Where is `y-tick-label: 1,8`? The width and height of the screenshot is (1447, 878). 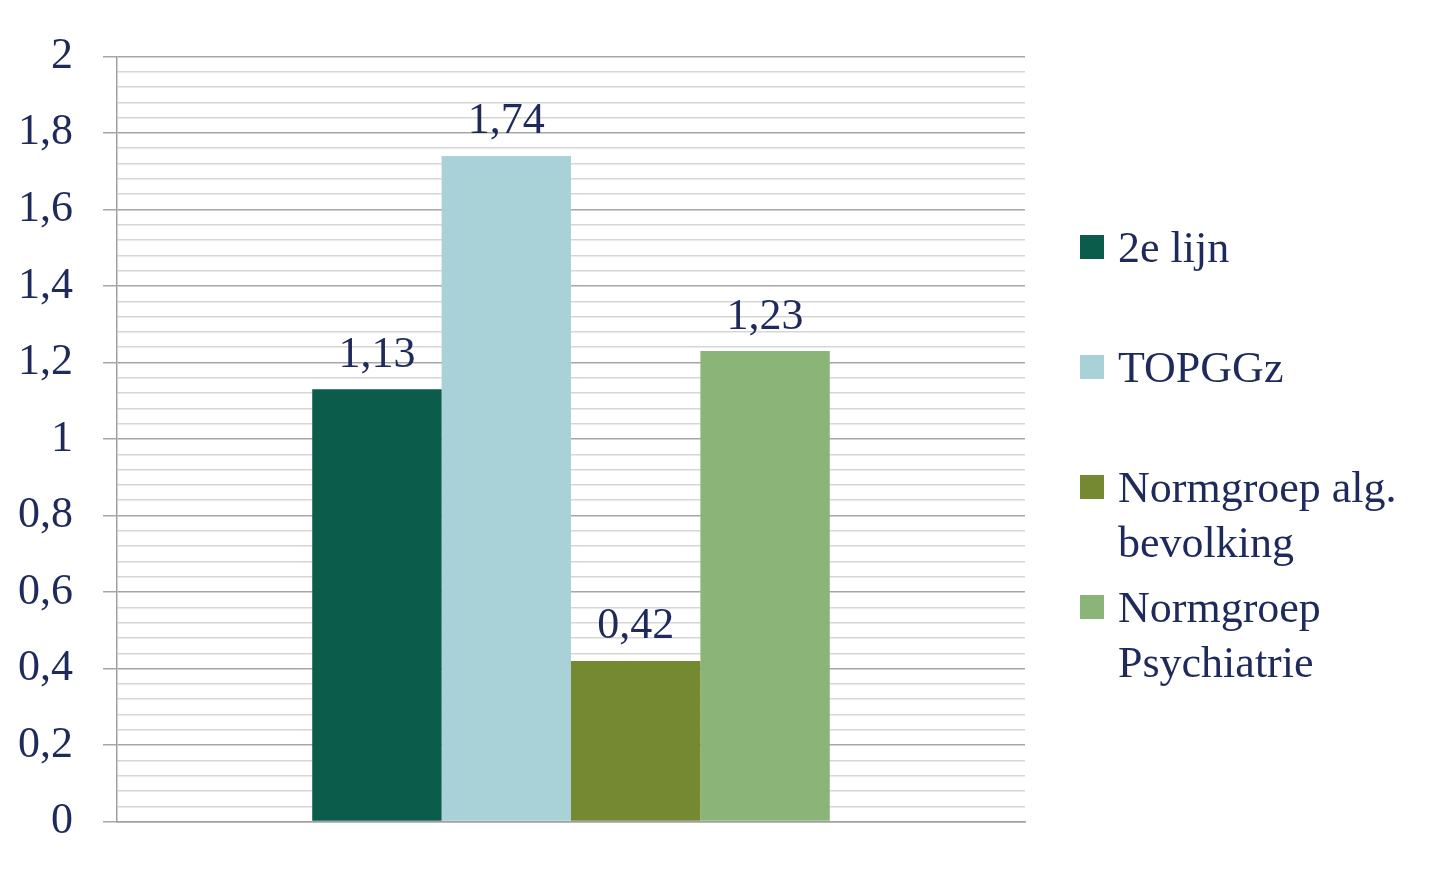
y-tick-label: 1,8 is located at coordinates (45, 130).